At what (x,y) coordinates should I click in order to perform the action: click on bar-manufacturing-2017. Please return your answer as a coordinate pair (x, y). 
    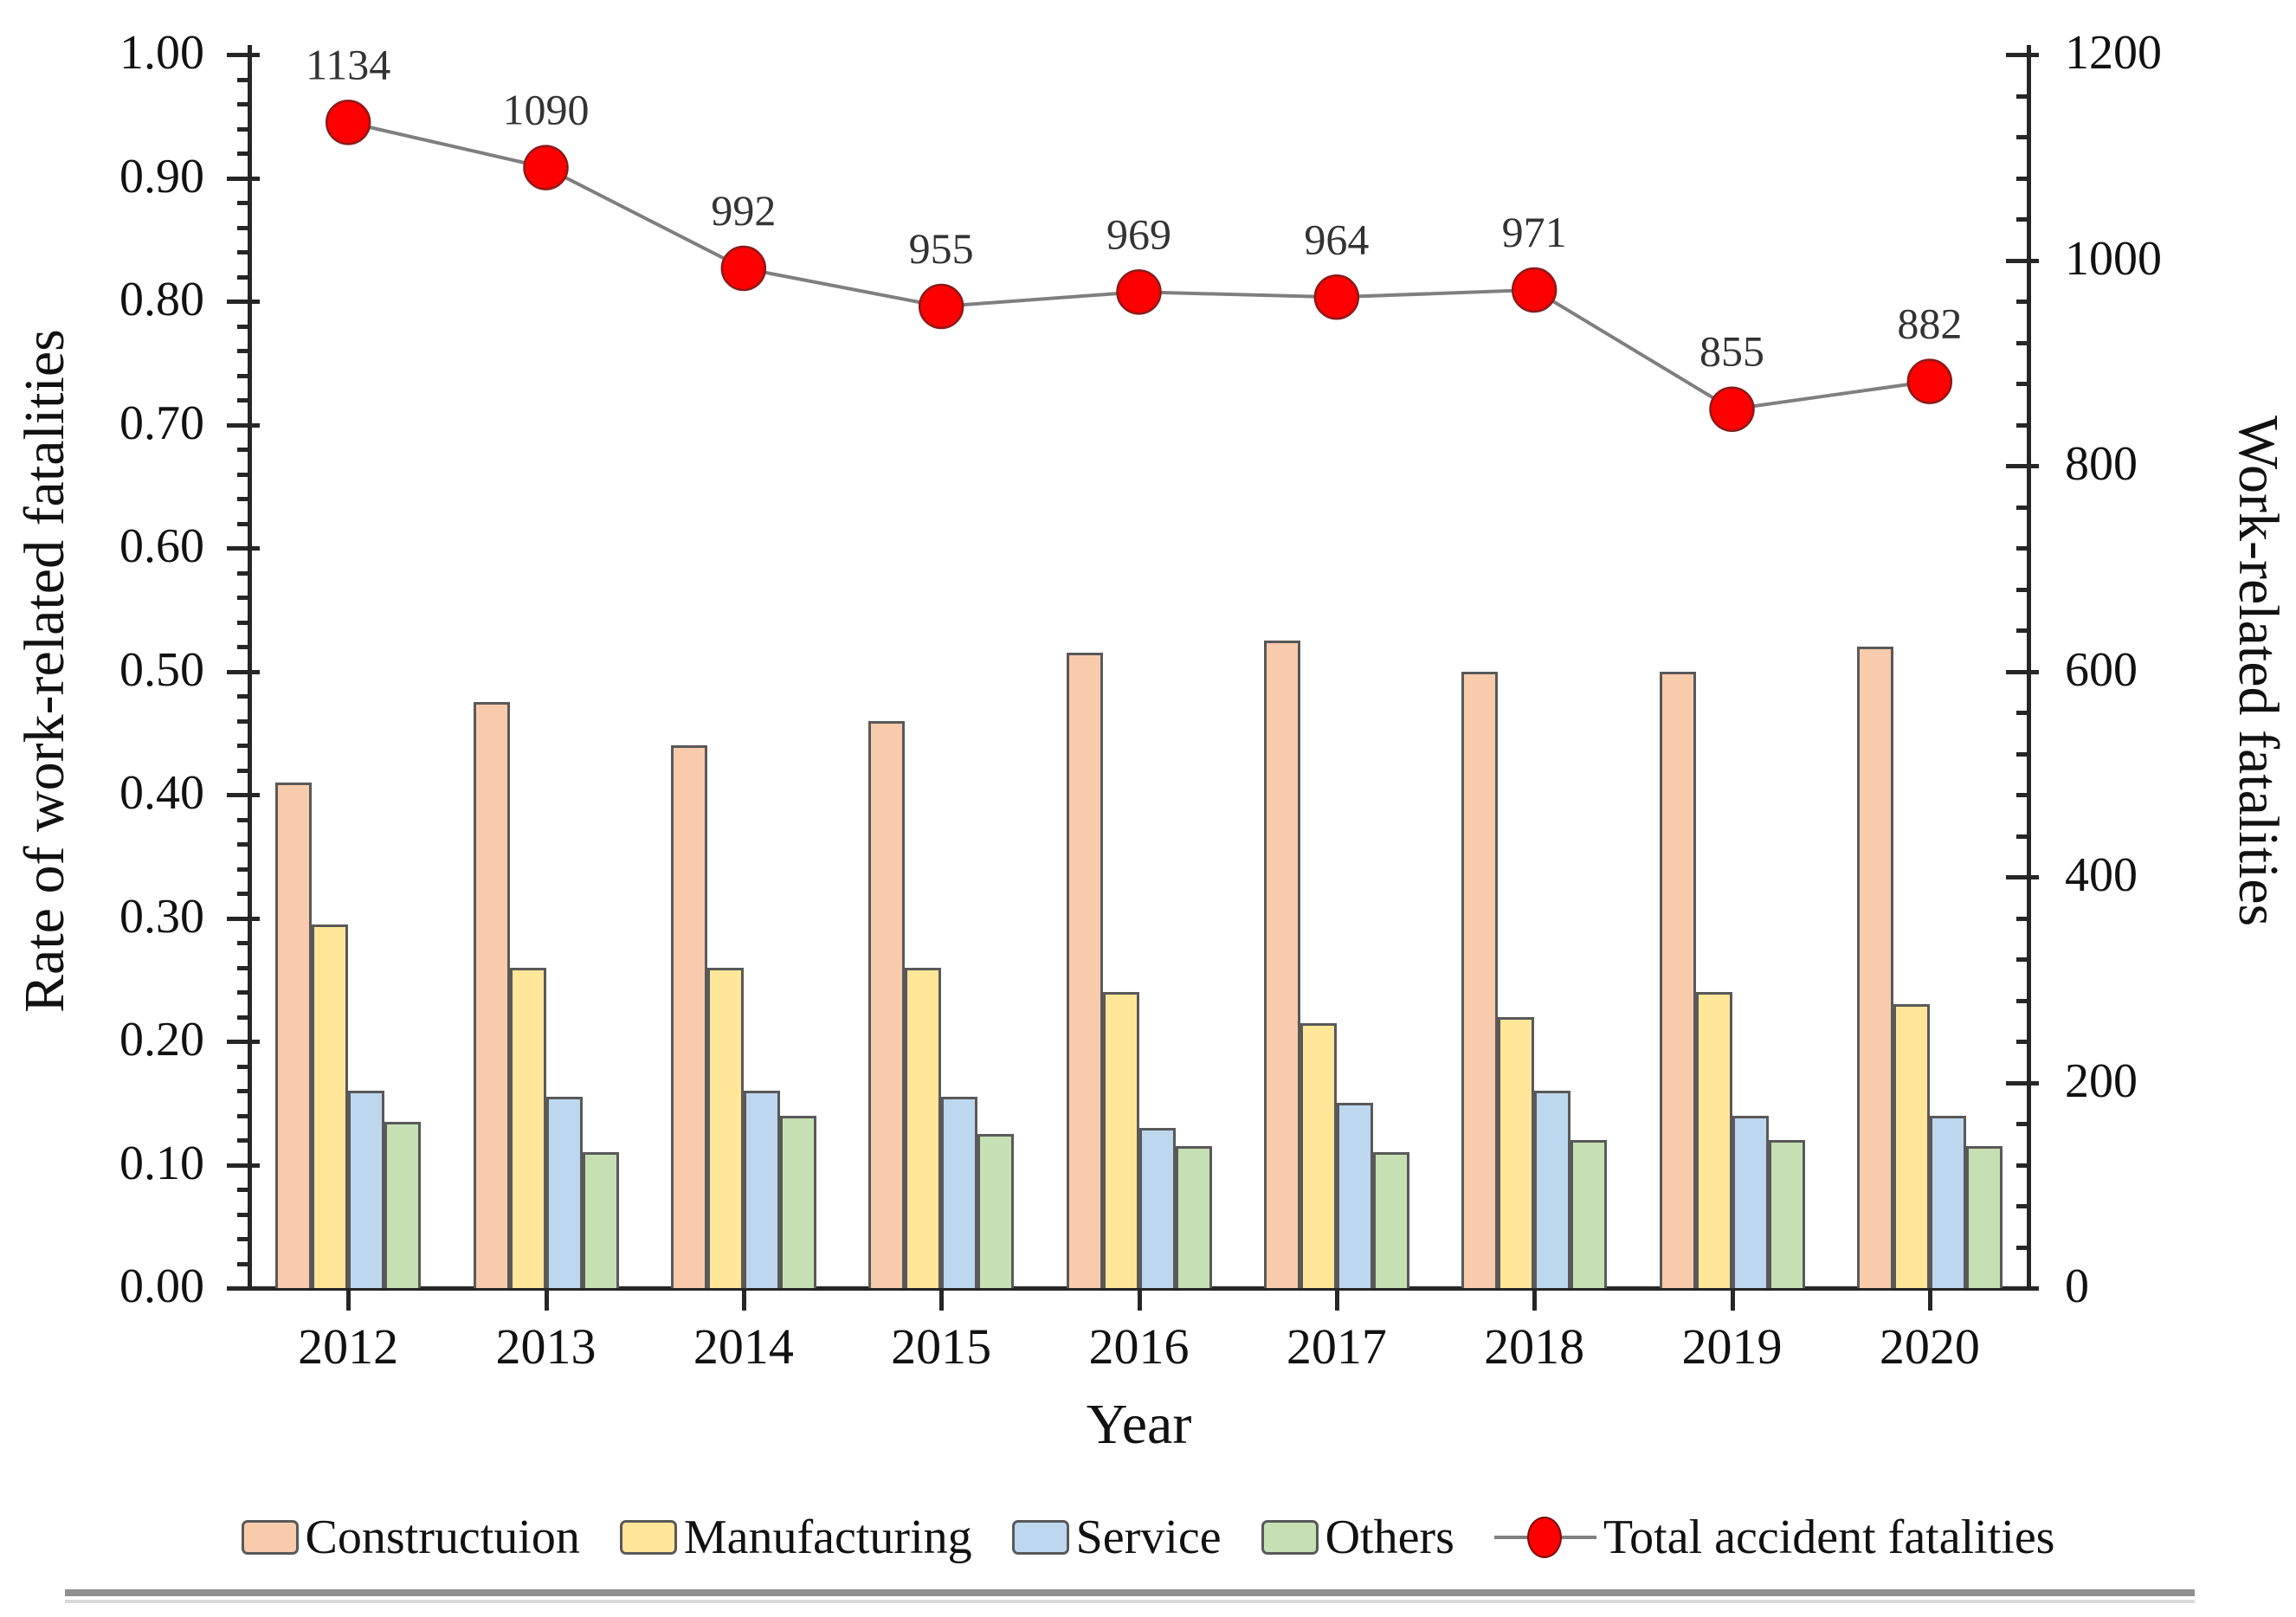
    Looking at the image, I should click on (1318, 1155).